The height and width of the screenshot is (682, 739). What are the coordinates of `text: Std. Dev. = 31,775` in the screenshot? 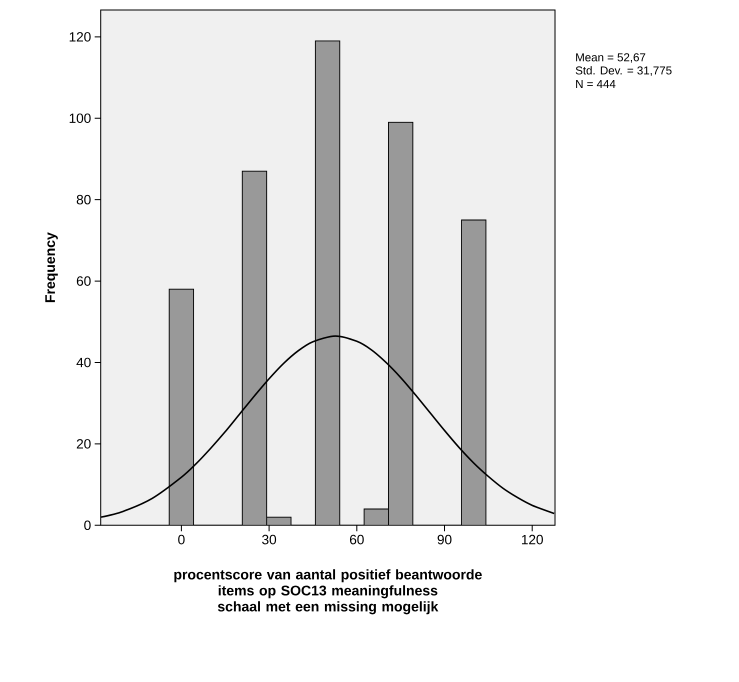 It's located at (624, 71).